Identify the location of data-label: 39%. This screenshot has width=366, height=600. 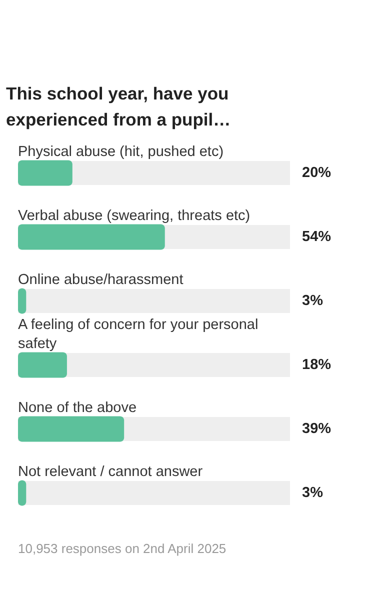
(317, 429).